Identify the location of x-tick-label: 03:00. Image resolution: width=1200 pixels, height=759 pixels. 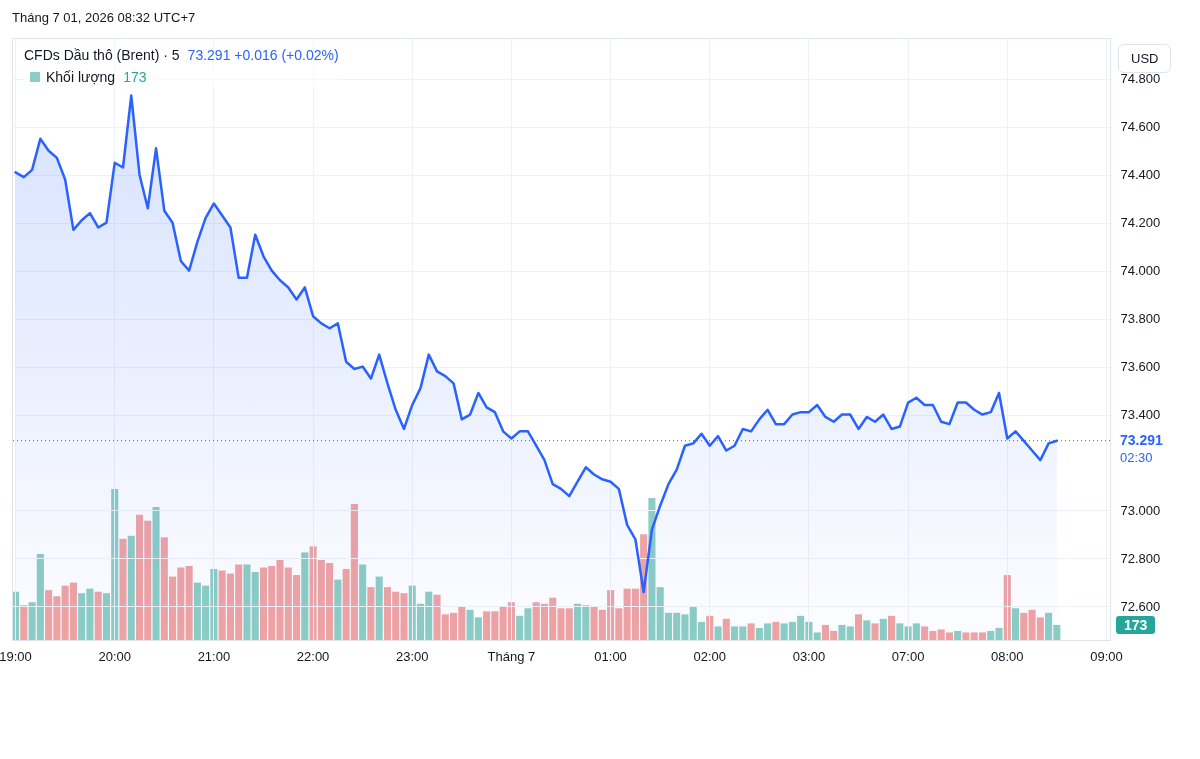
(809, 656).